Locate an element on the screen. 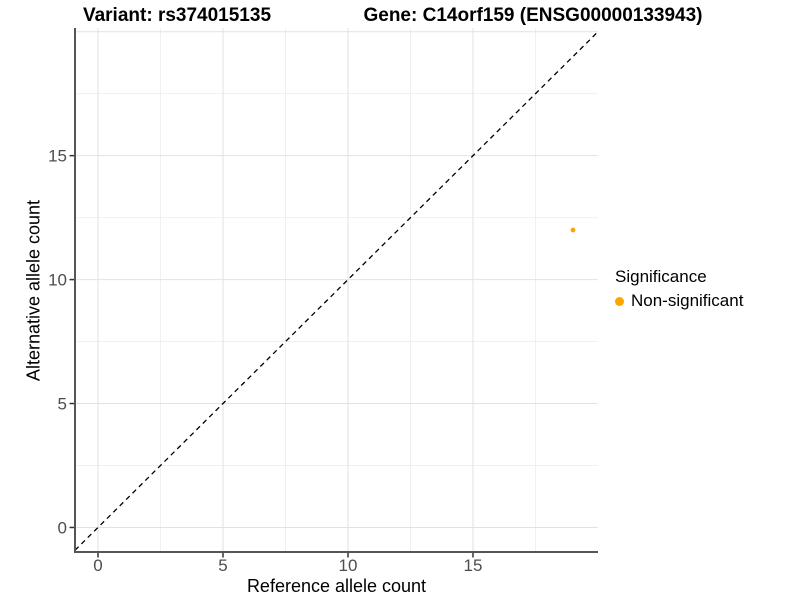 The height and width of the screenshot is (600, 800). legend-item: Non-significant is located at coordinates (679, 301).